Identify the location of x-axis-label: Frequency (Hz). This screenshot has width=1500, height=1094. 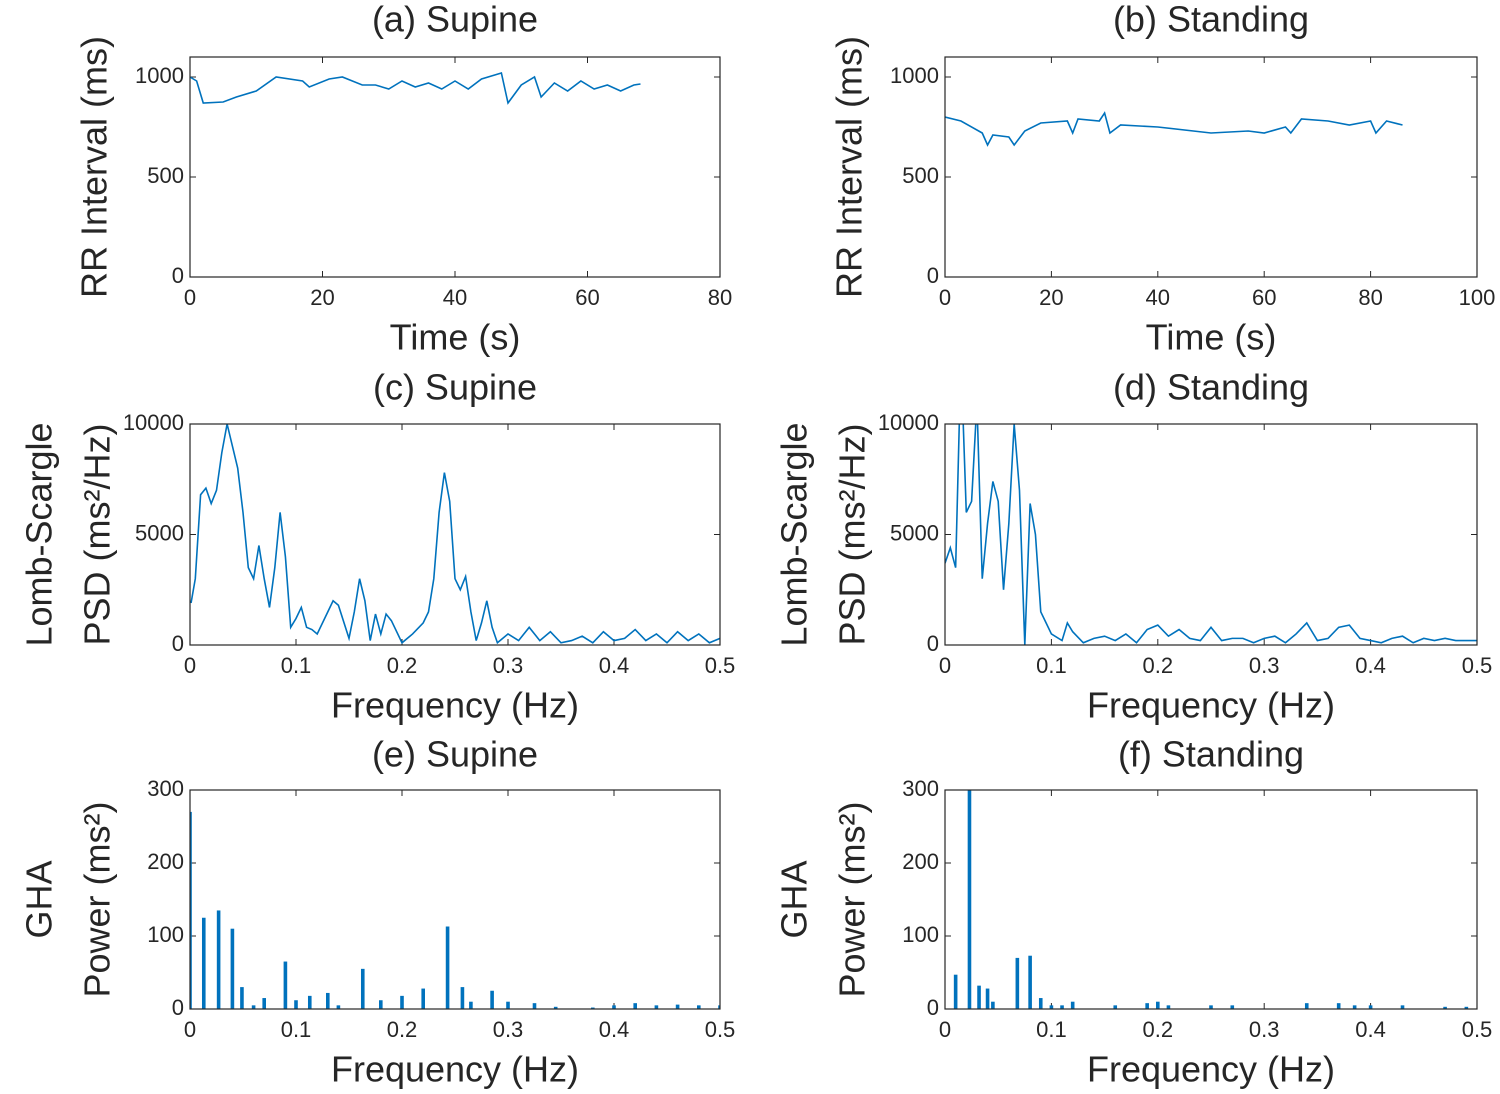
(1211, 1069).